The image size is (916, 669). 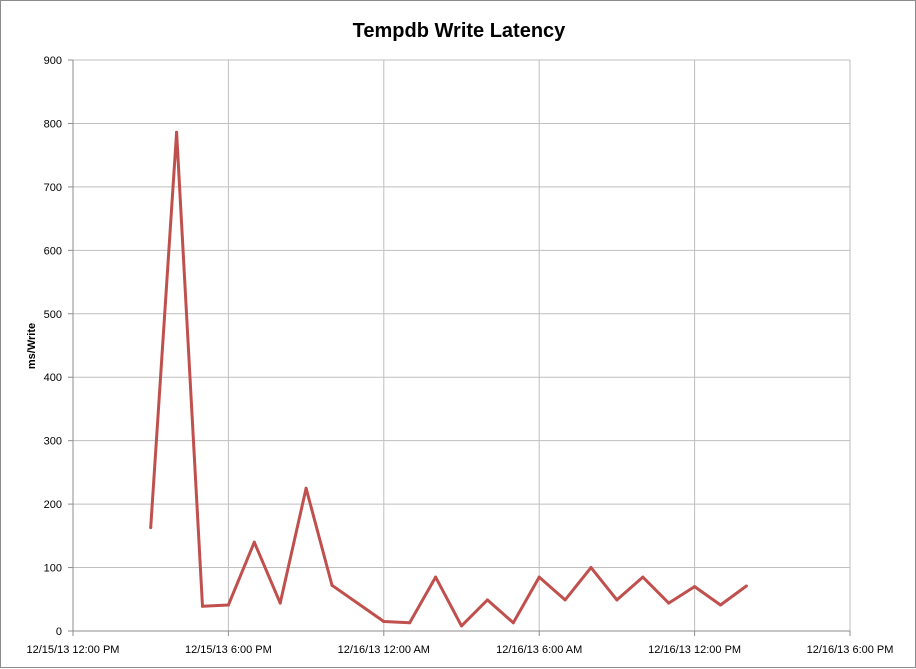 What do you see at coordinates (460, 31) in the screenshot?
I see `chart-title: Tempdb Write Latency` at bounding box center [460, 31].